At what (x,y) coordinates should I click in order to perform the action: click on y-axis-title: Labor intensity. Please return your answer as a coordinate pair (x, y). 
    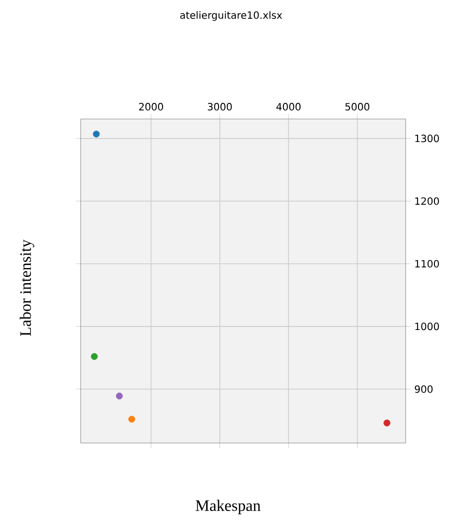
    Looking at the image, I should click on (27, 288).